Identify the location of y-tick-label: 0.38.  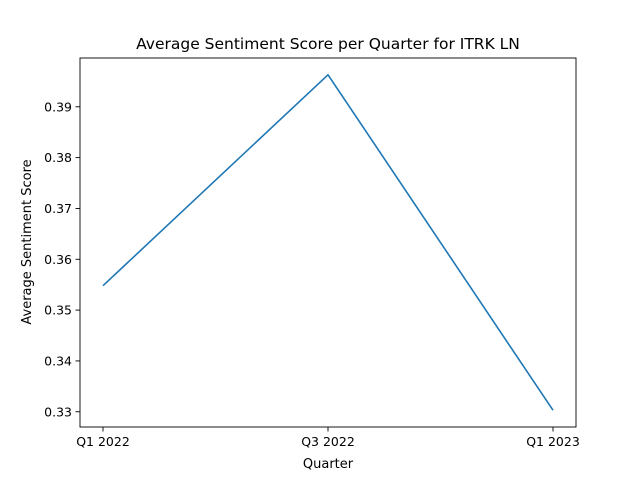
(58, 157).